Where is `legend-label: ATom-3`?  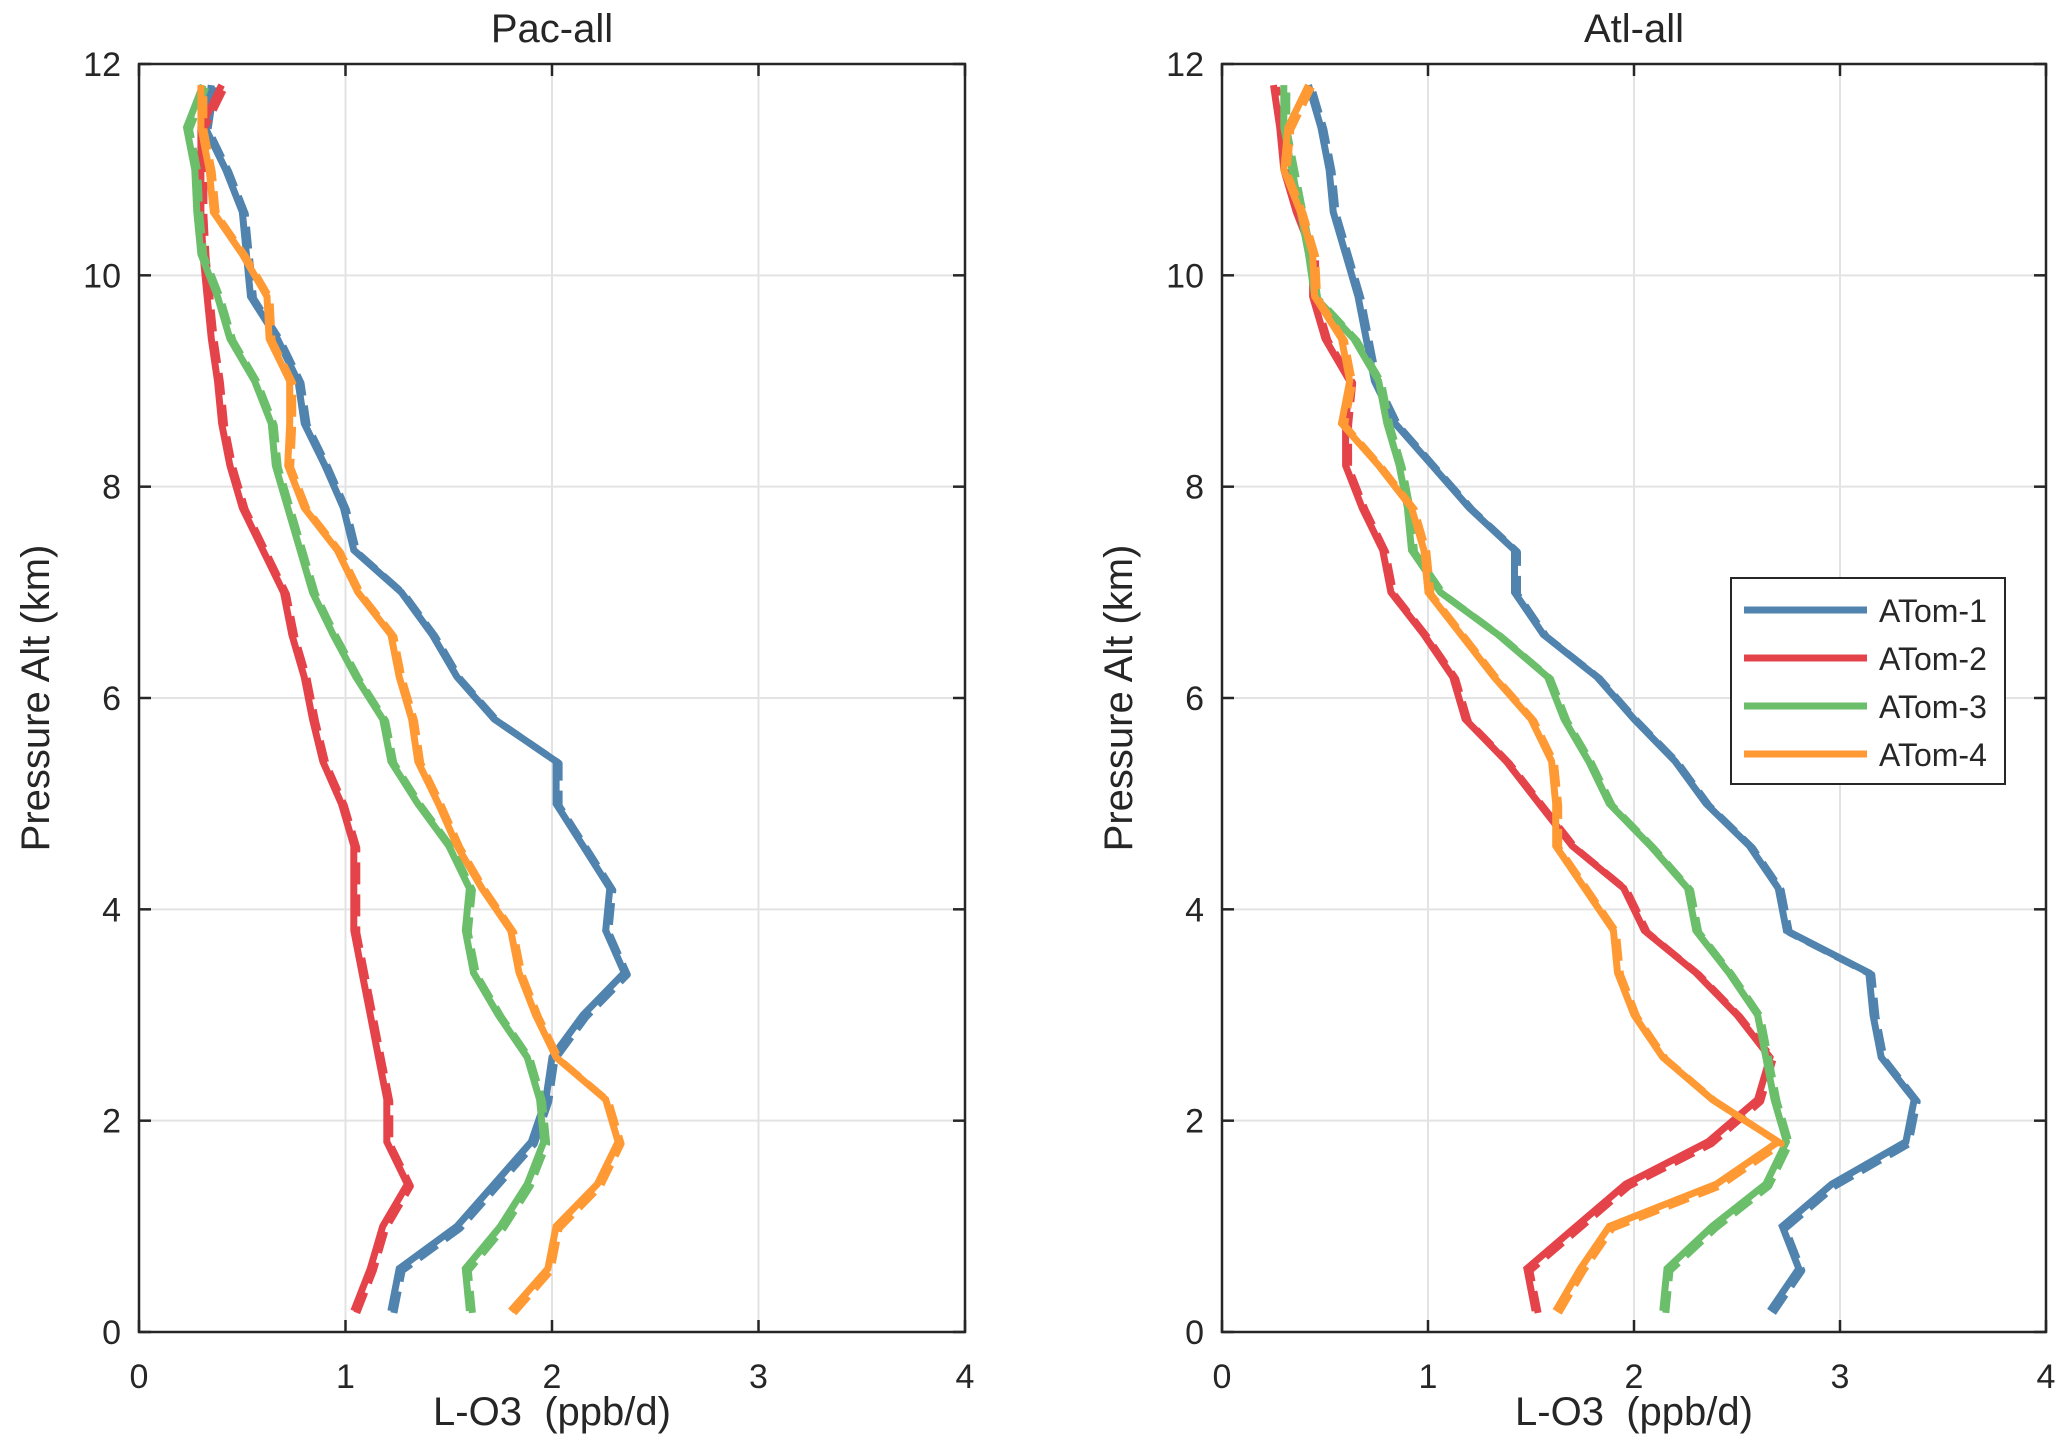 legend-label: ATom-3 is located at coordinates (1933, 707).